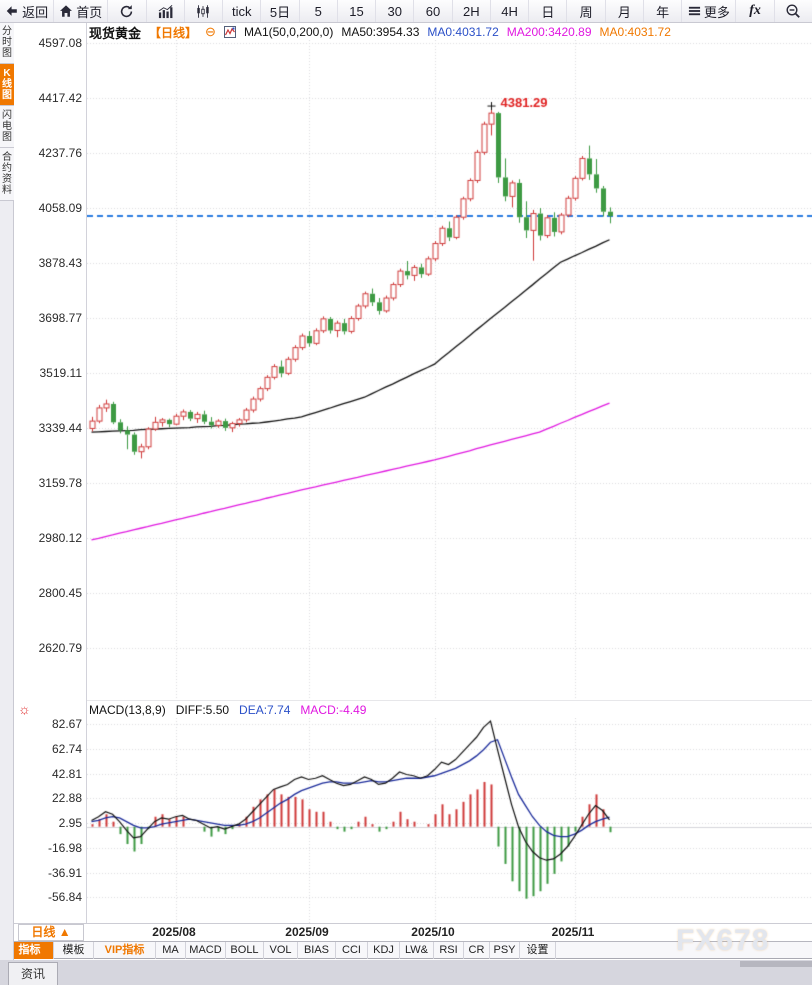 The width and height of the screenshot is (812, 985). I want to click on pane-separator, so click(449, 700).